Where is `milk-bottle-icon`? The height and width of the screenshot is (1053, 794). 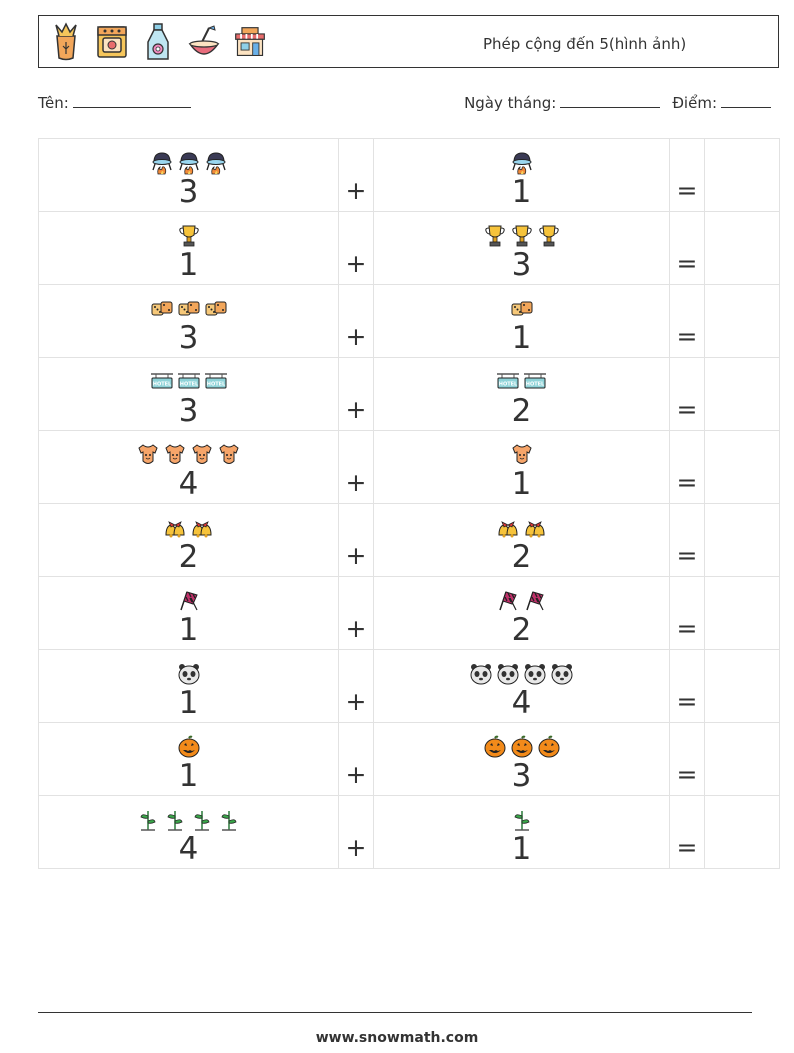 milk-bottle-icon is located at coordinates (158, 42).